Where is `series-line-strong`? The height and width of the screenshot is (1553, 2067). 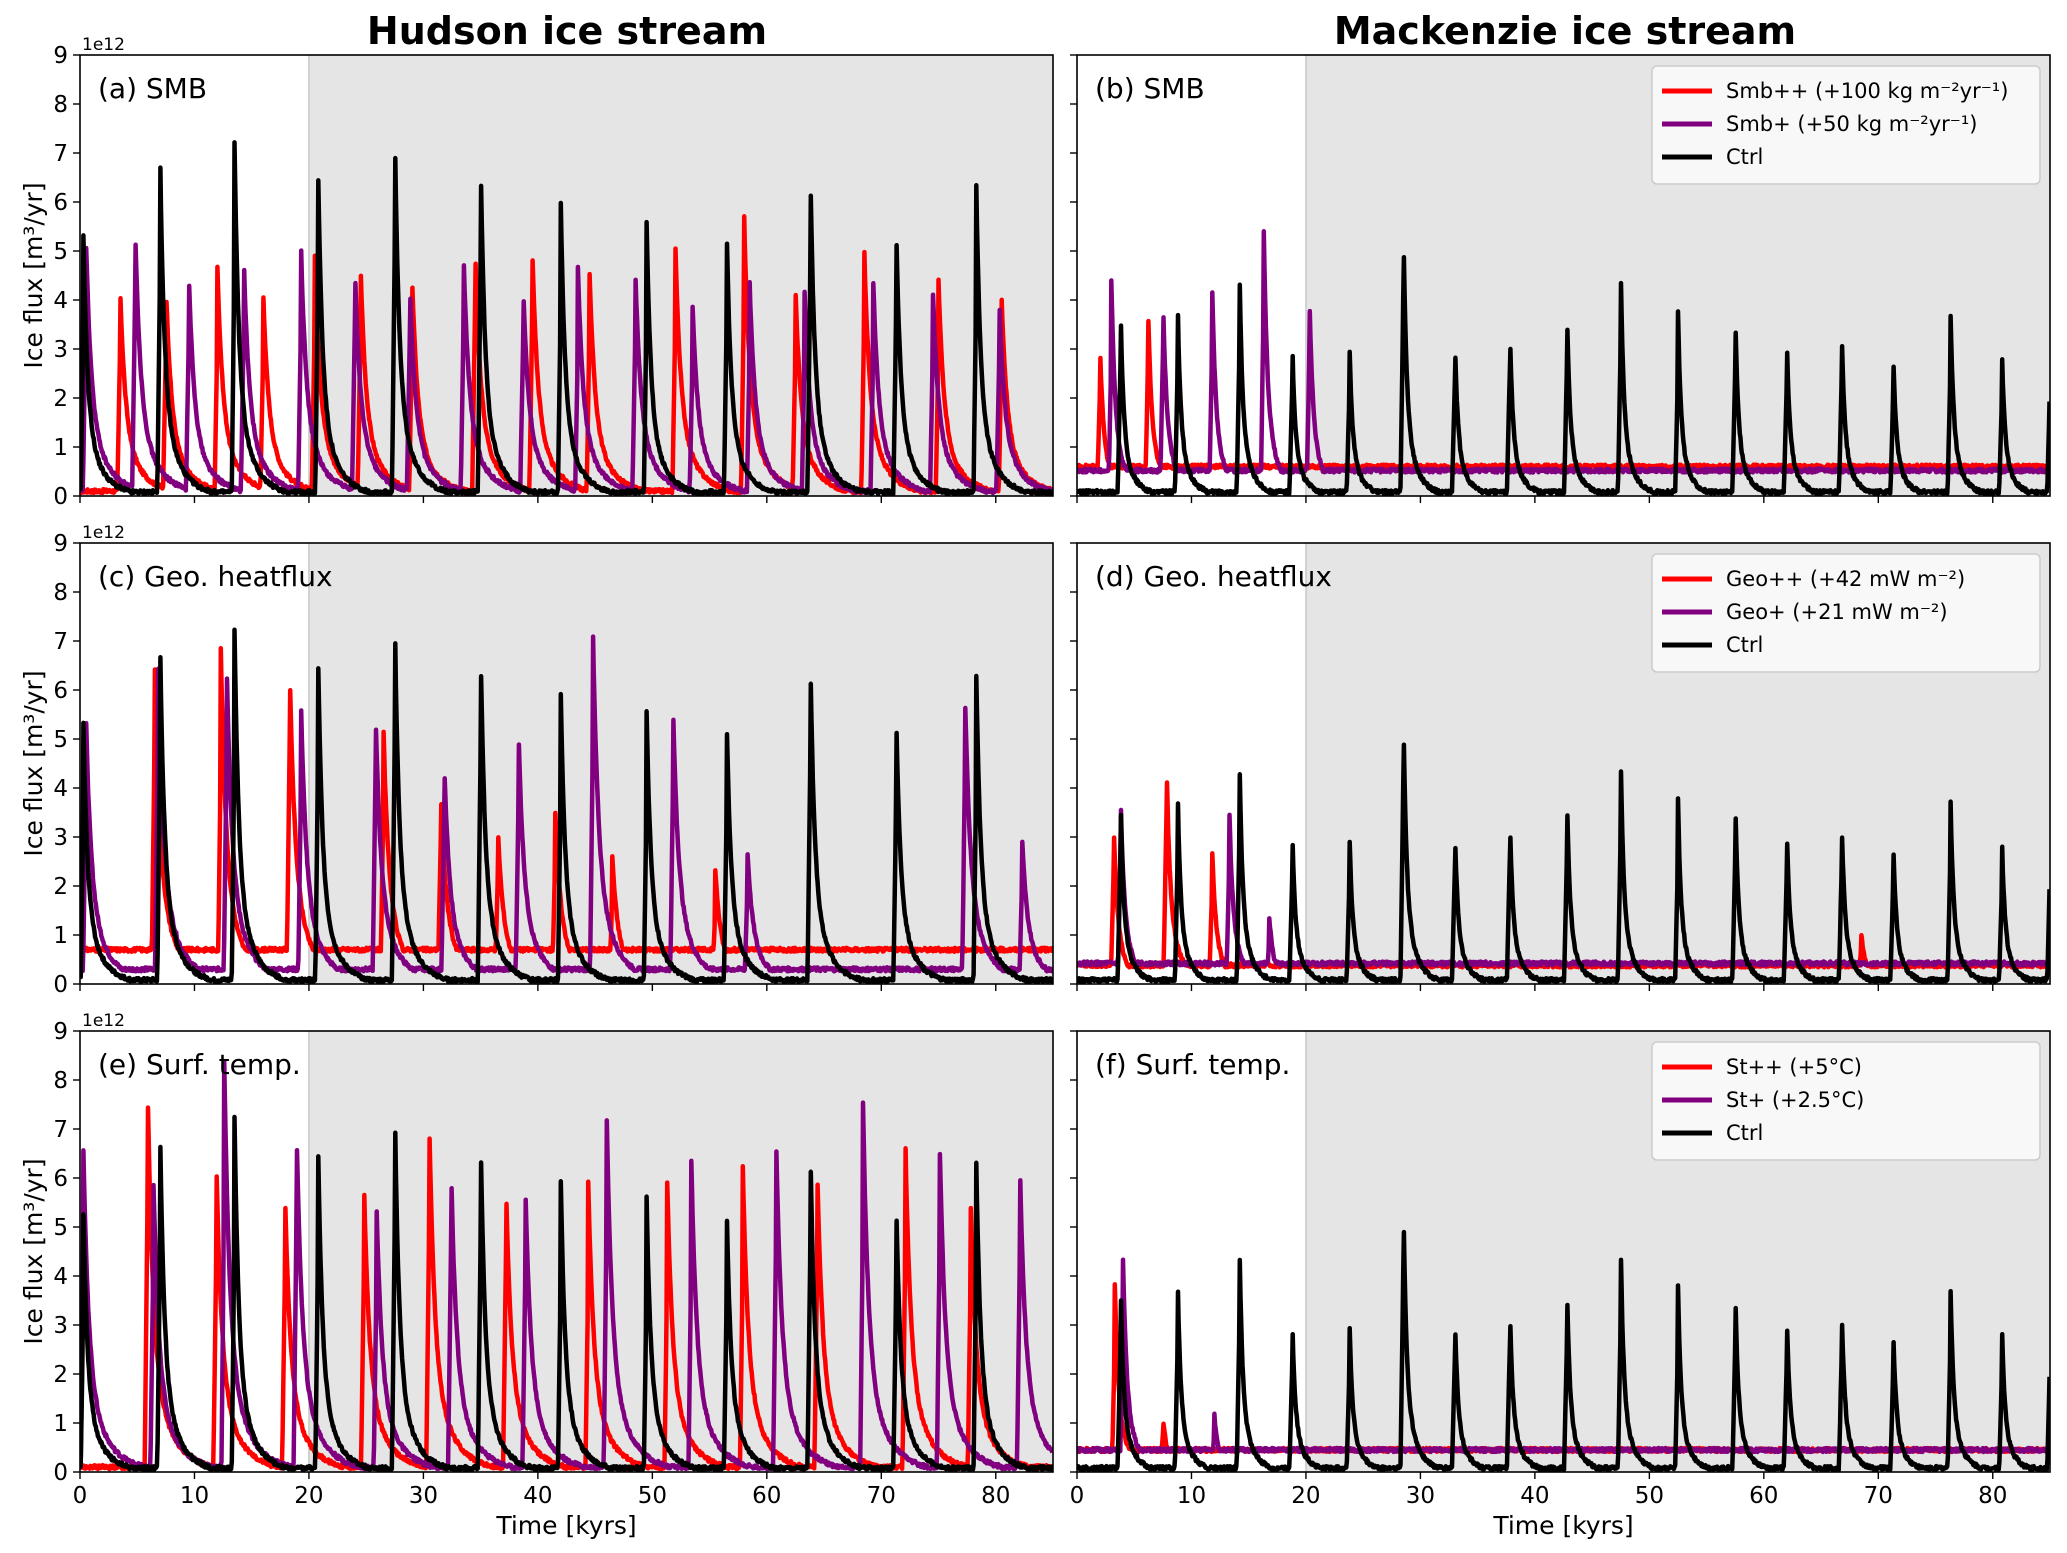 series-line-strong is located at coordinates (566, 799).